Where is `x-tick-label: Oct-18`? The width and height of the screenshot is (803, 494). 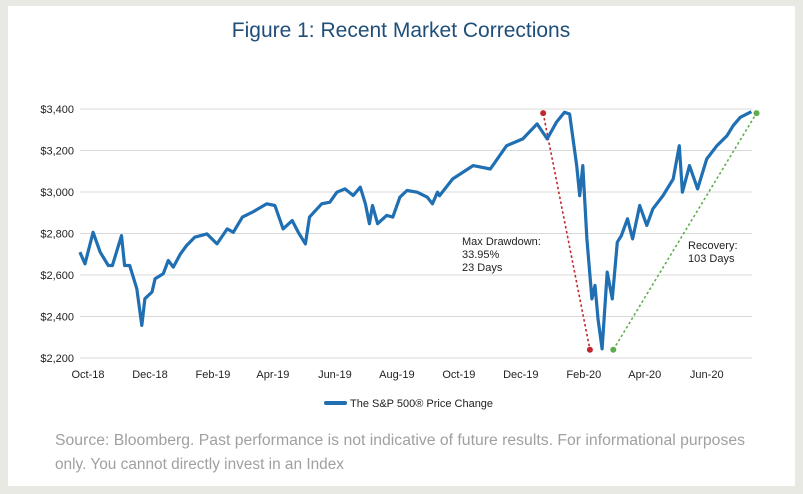
x-tick-label: Oct-18 is located at coordinates (87, 375).